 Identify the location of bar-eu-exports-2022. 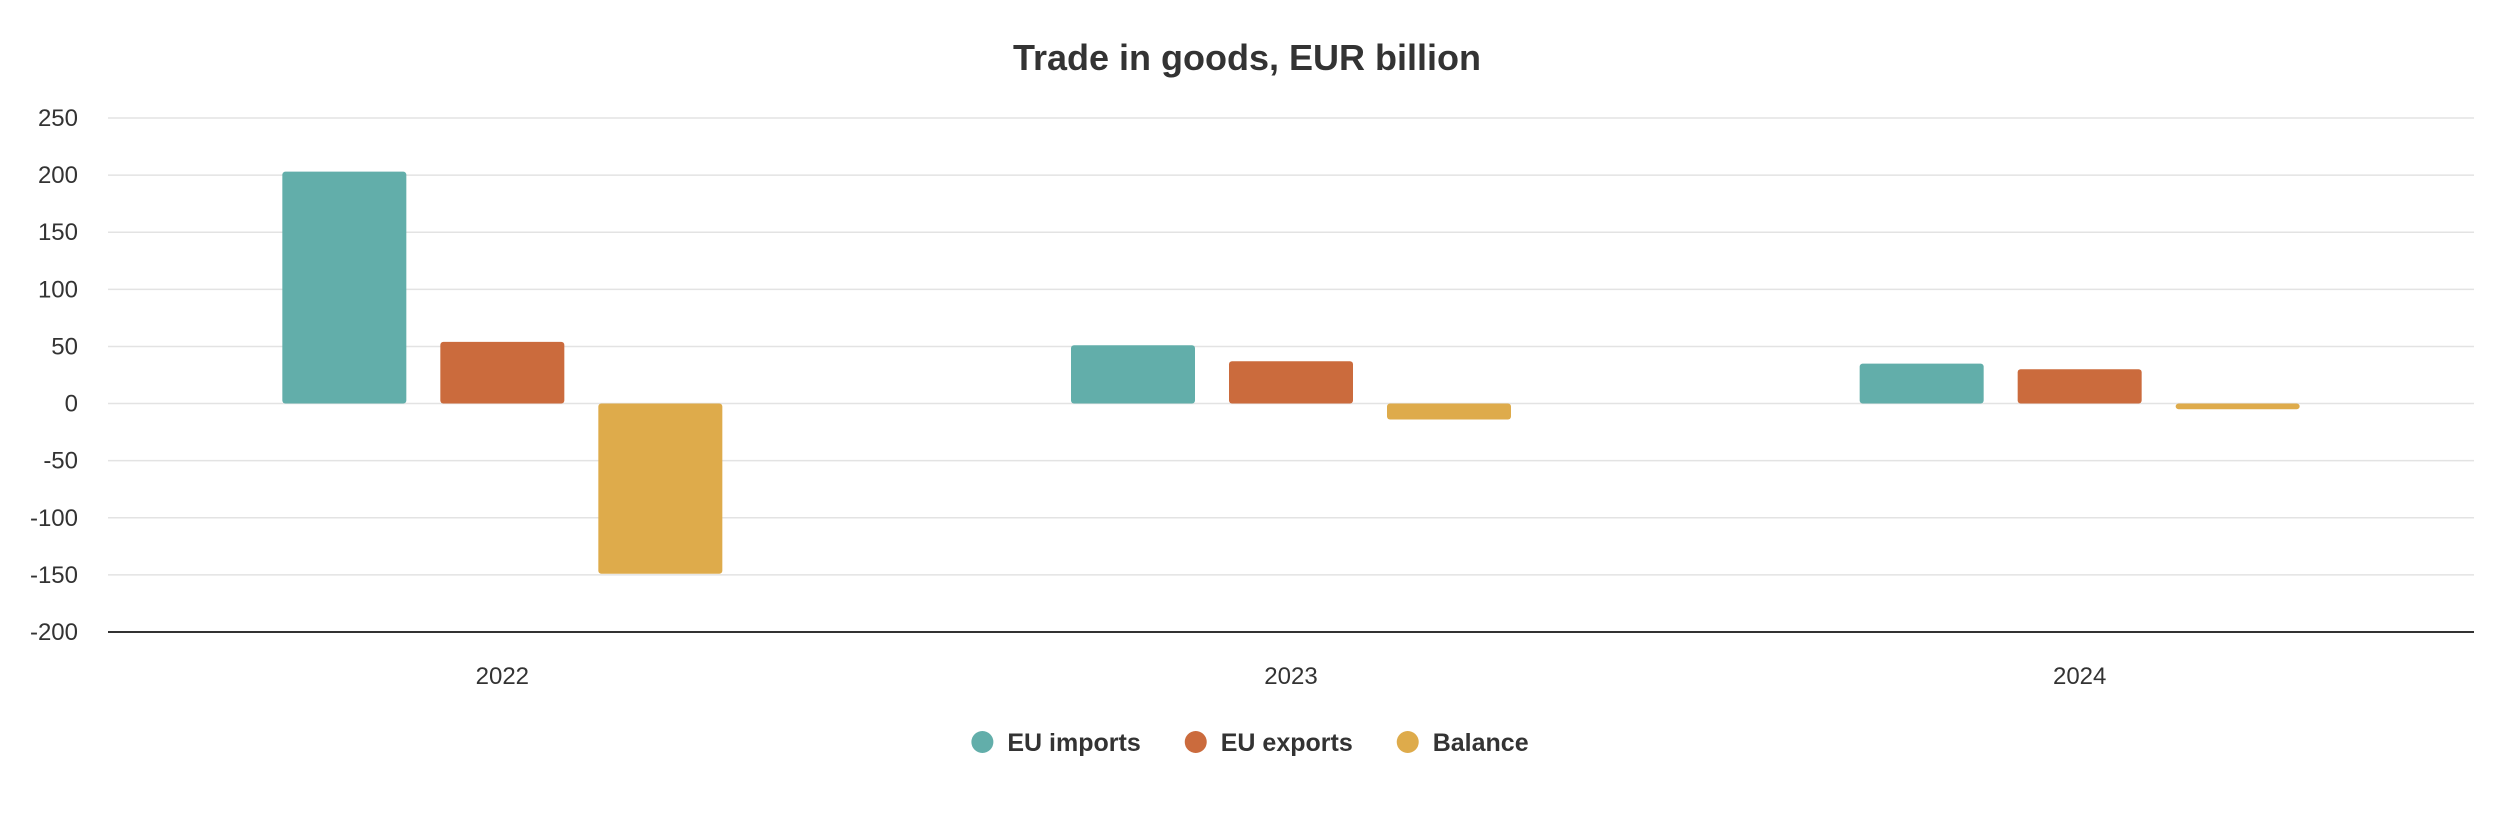
(502, 372).